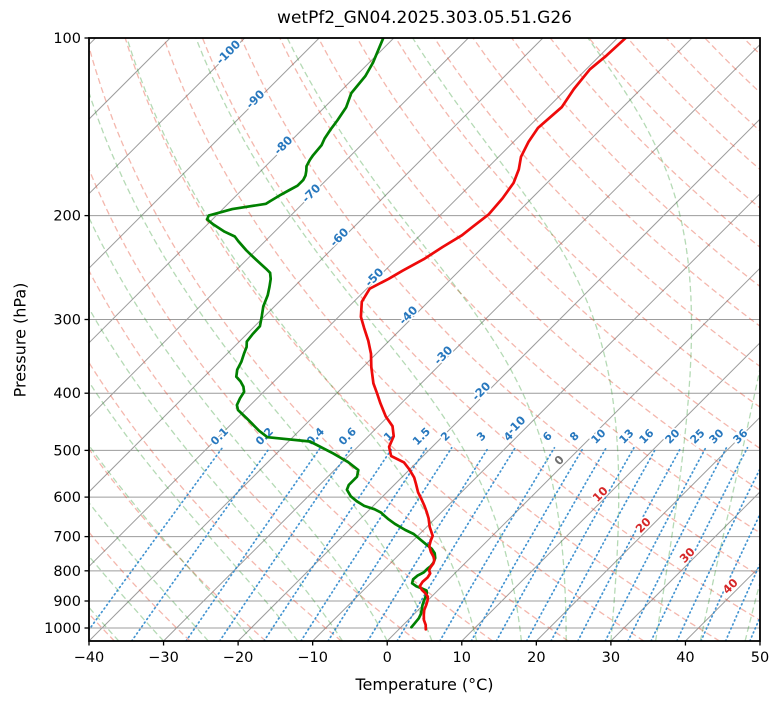 This screenshot has width=775, height=708. What do you see at coordinates (163, 658) in the screenshot?
I see `svg-text: −30` at bounding box center [163, 658].